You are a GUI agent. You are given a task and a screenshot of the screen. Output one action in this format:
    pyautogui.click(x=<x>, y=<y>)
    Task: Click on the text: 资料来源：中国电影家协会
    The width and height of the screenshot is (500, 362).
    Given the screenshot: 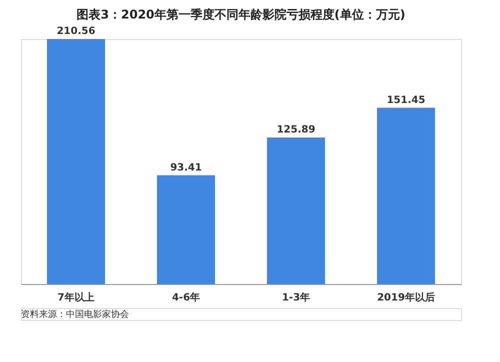 What is the action you would take?
    pyautogui.click(x=75, y=314)
    